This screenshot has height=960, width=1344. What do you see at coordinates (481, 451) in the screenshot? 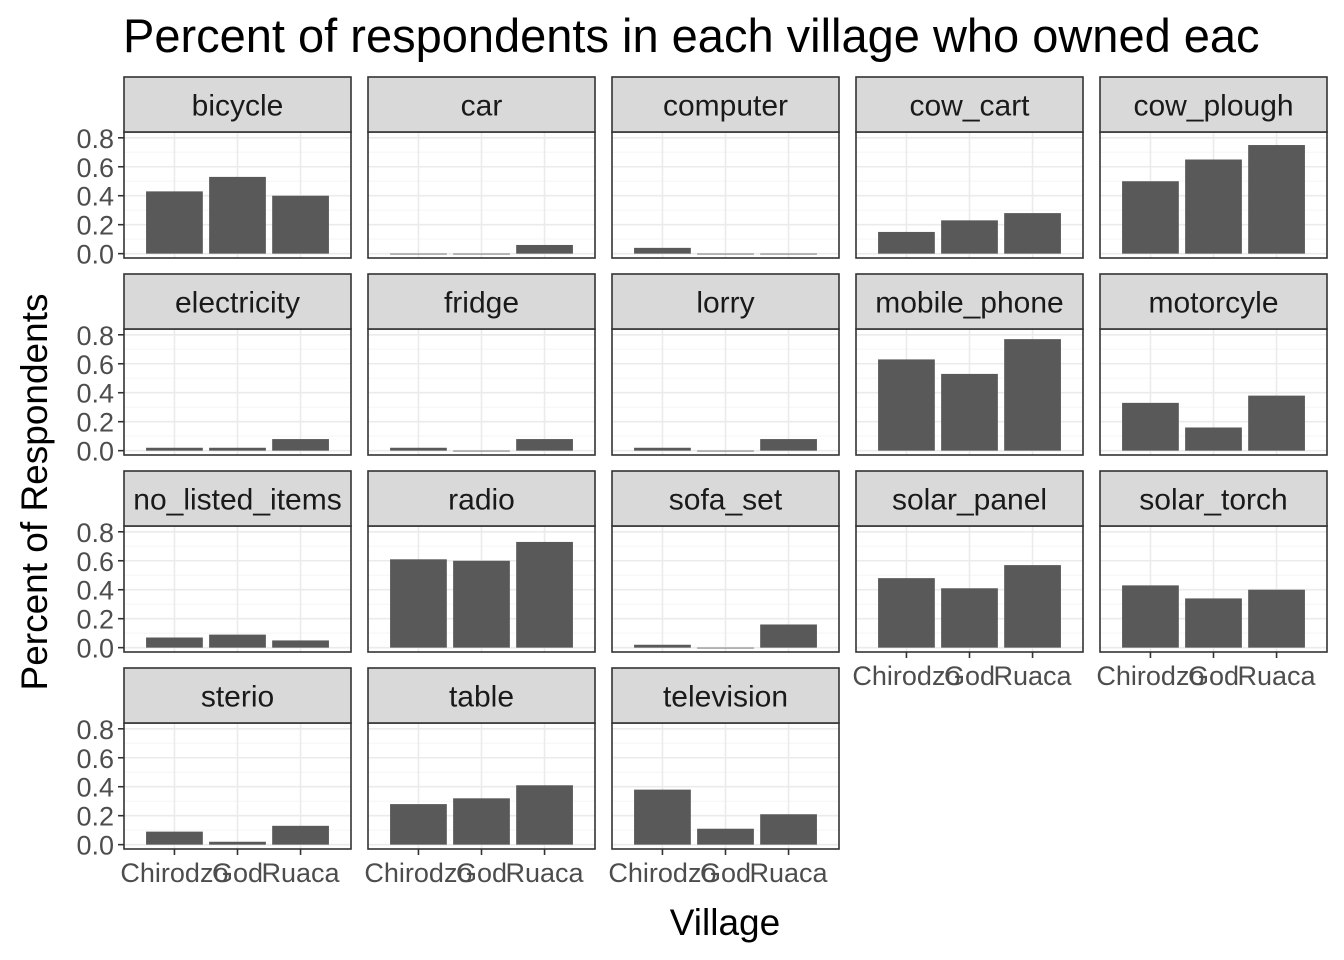
I see `bar-fridge-God` at bounding box center [481, 451].